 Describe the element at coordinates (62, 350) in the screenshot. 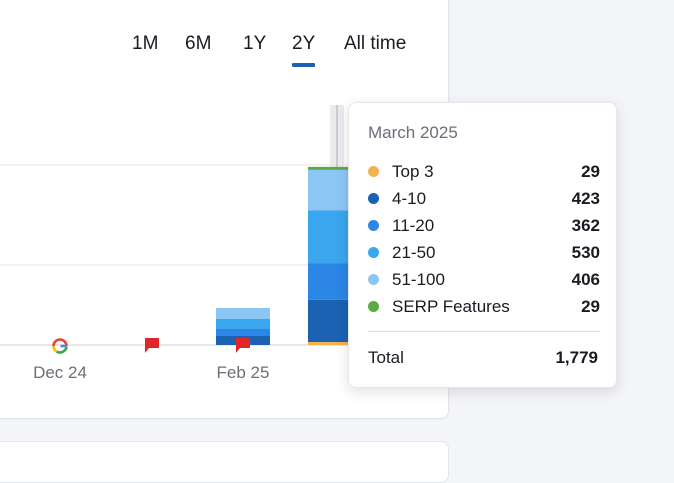

I see `google-g-green` at that location.